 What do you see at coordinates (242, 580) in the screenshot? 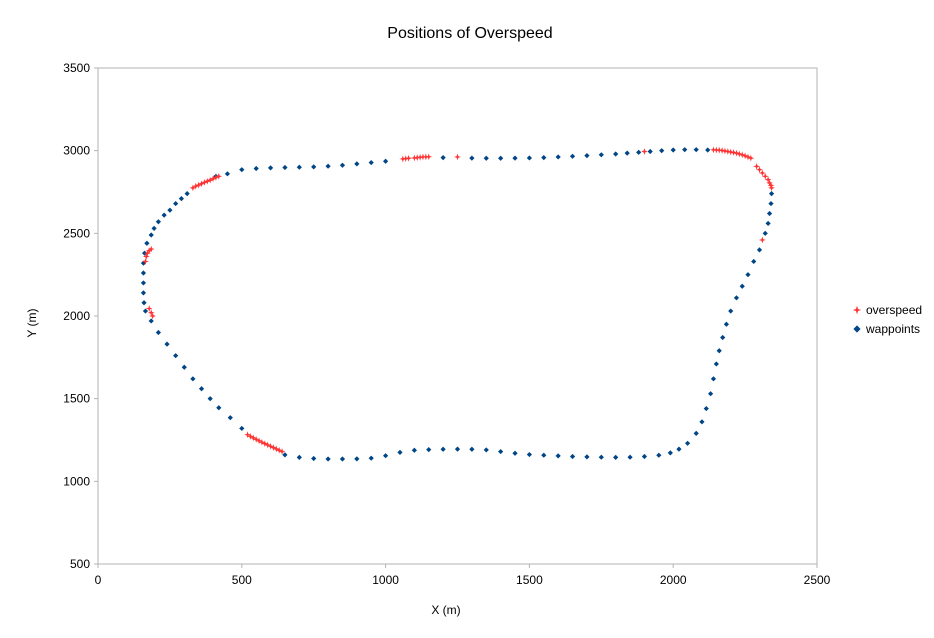
I see `x-tick-label: 500` at bounding box center [242, 580].